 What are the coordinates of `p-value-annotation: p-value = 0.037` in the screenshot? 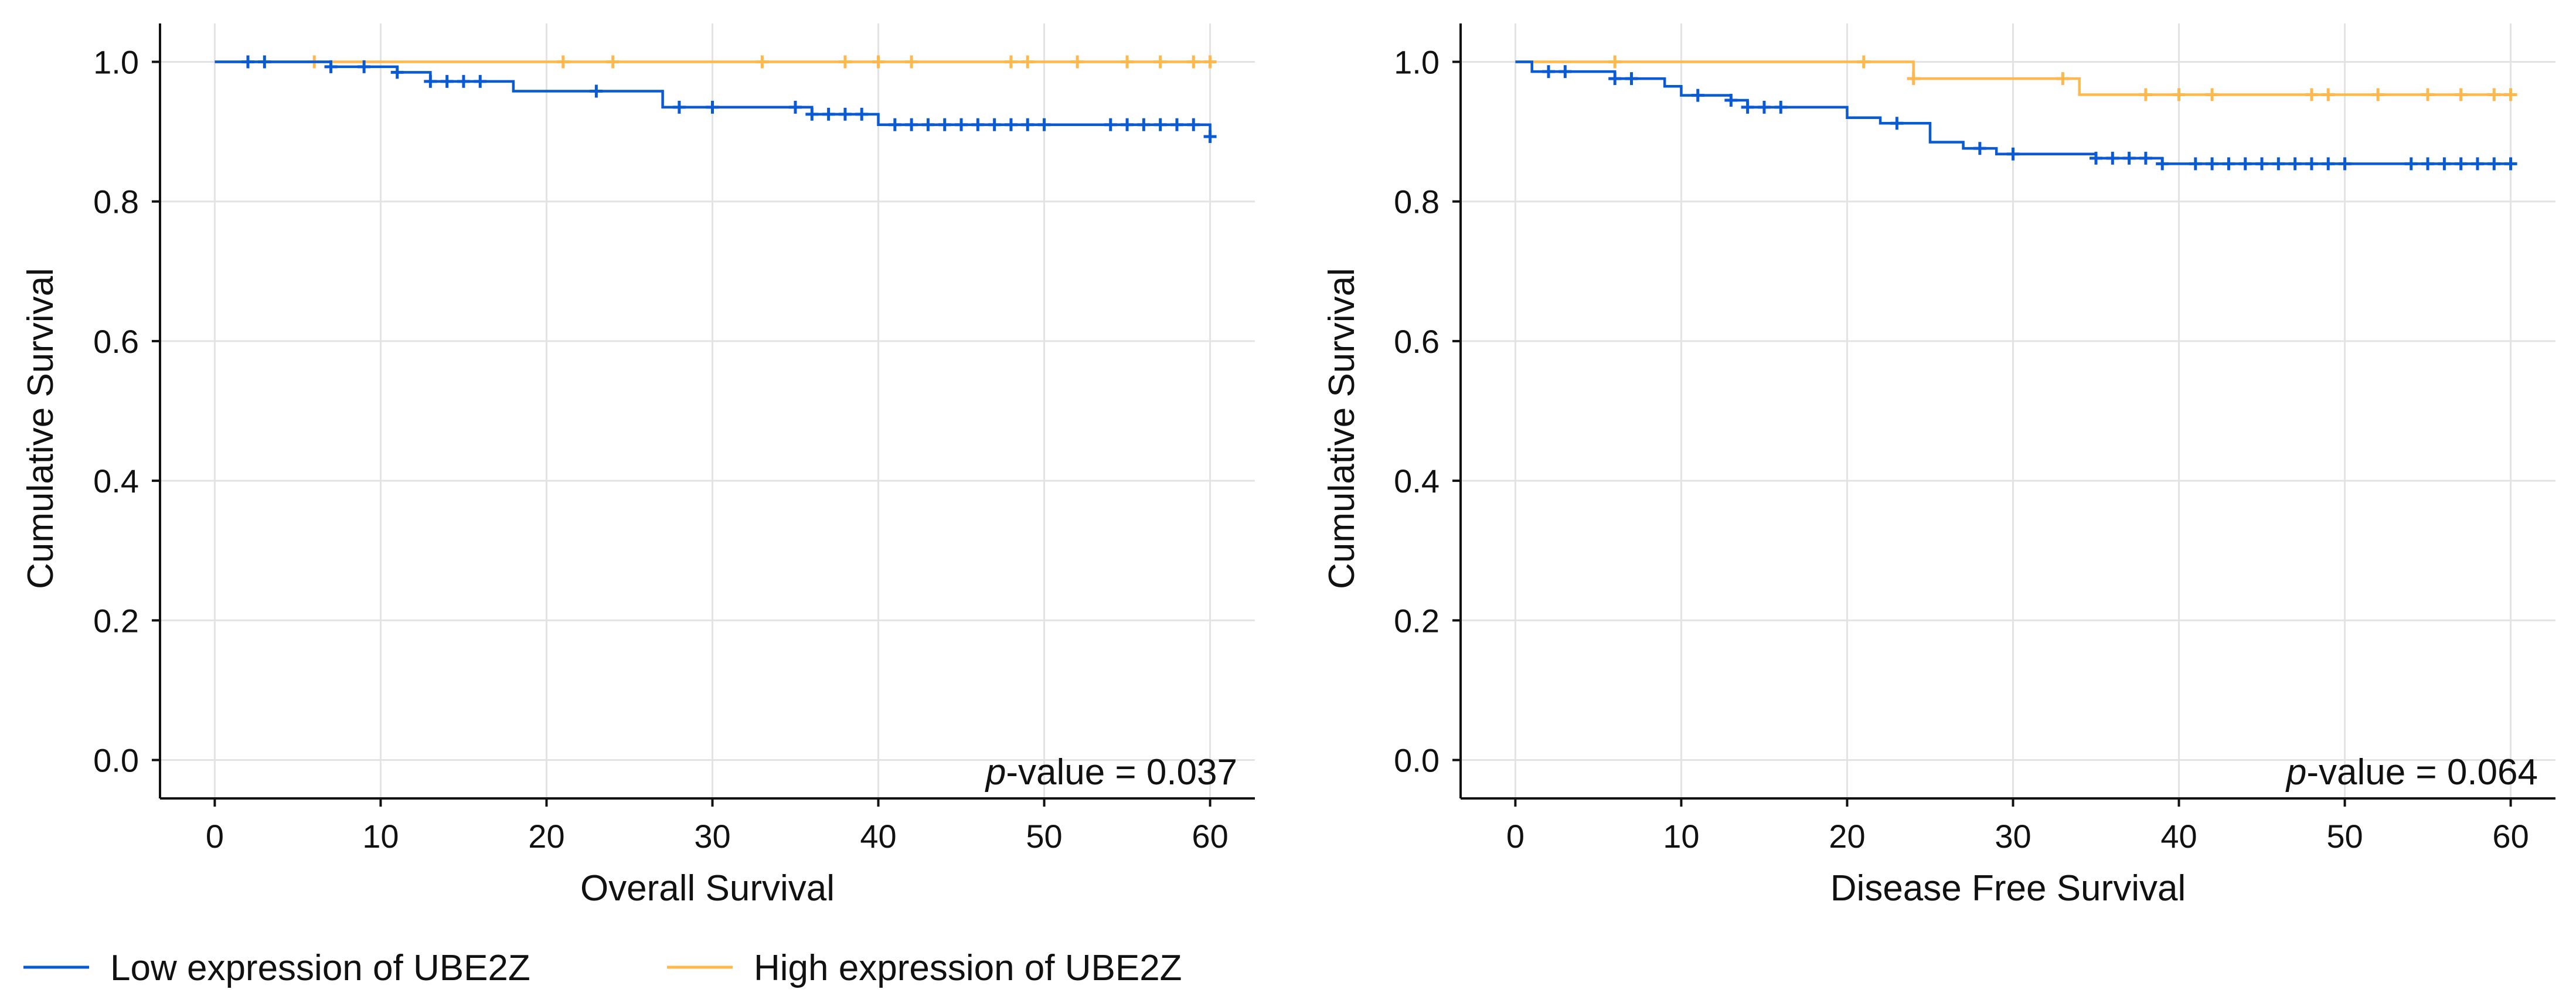 It's located at (1111, 772).